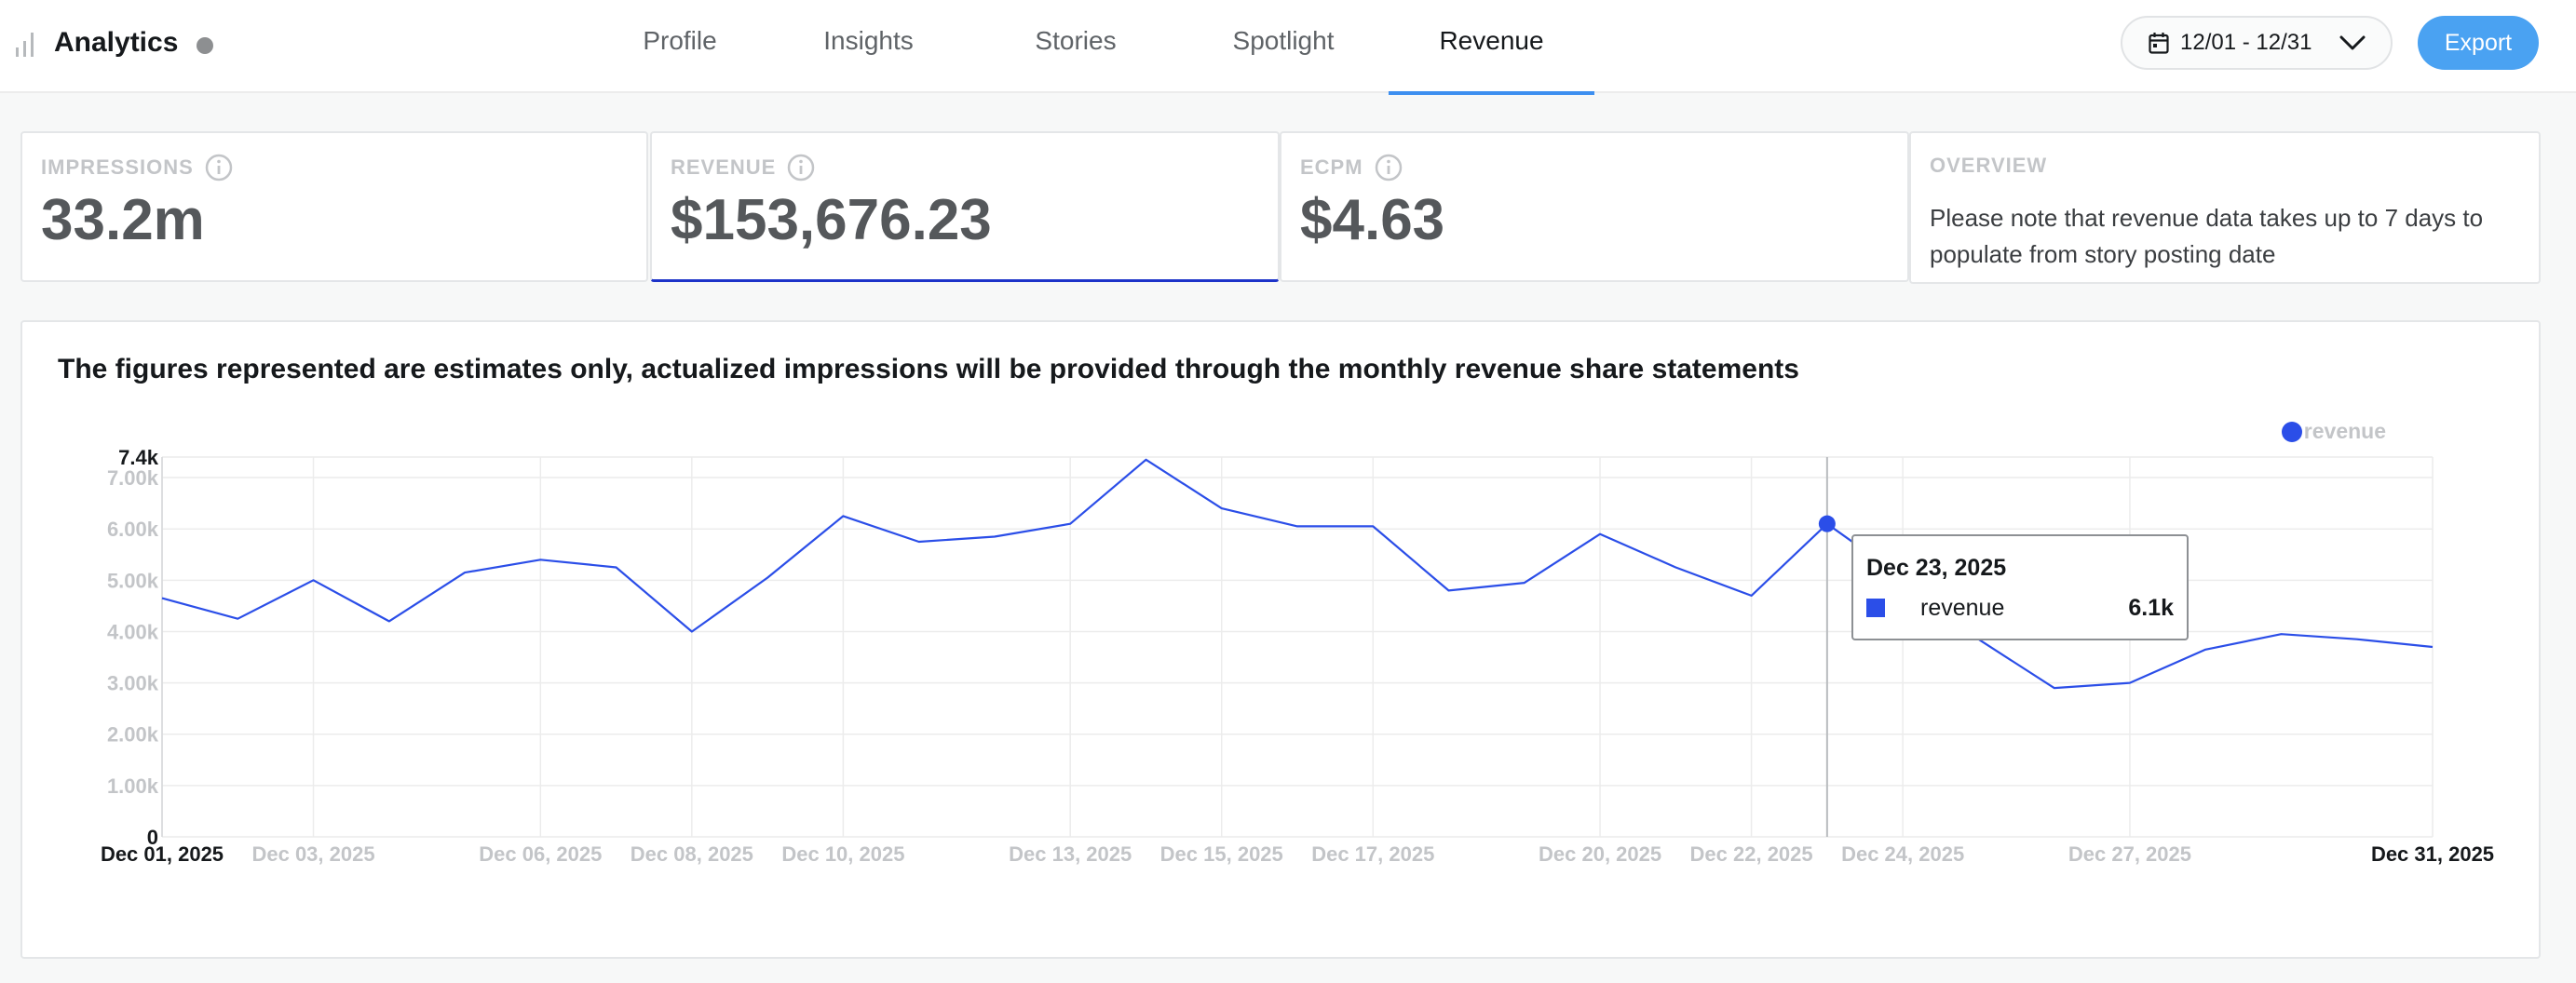 The height and width of the screenshot is (983, 2576). Describe the element at coordinates (334, 207) in the screenshot. I see `impressions-card: IMPRESSIONS 33.2m` at that location.